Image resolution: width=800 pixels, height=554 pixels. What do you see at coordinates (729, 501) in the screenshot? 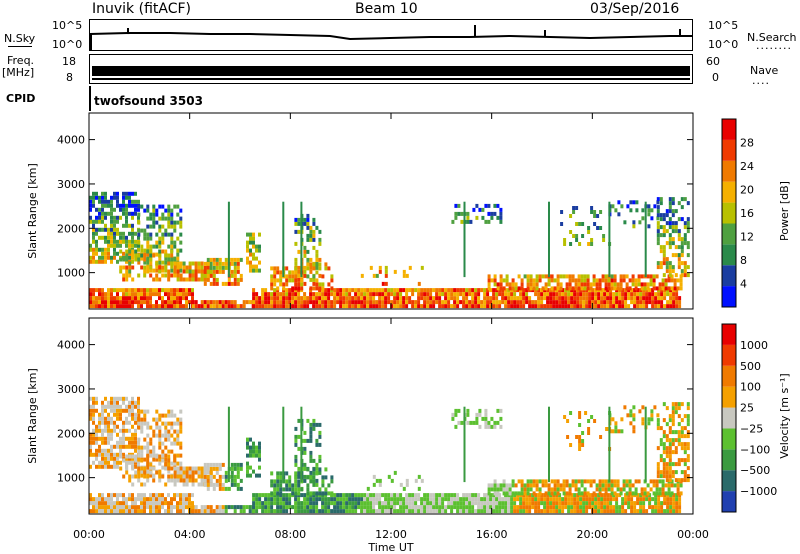
I see `velocity-colorbar-swatch` at bounding box center [729, 501].